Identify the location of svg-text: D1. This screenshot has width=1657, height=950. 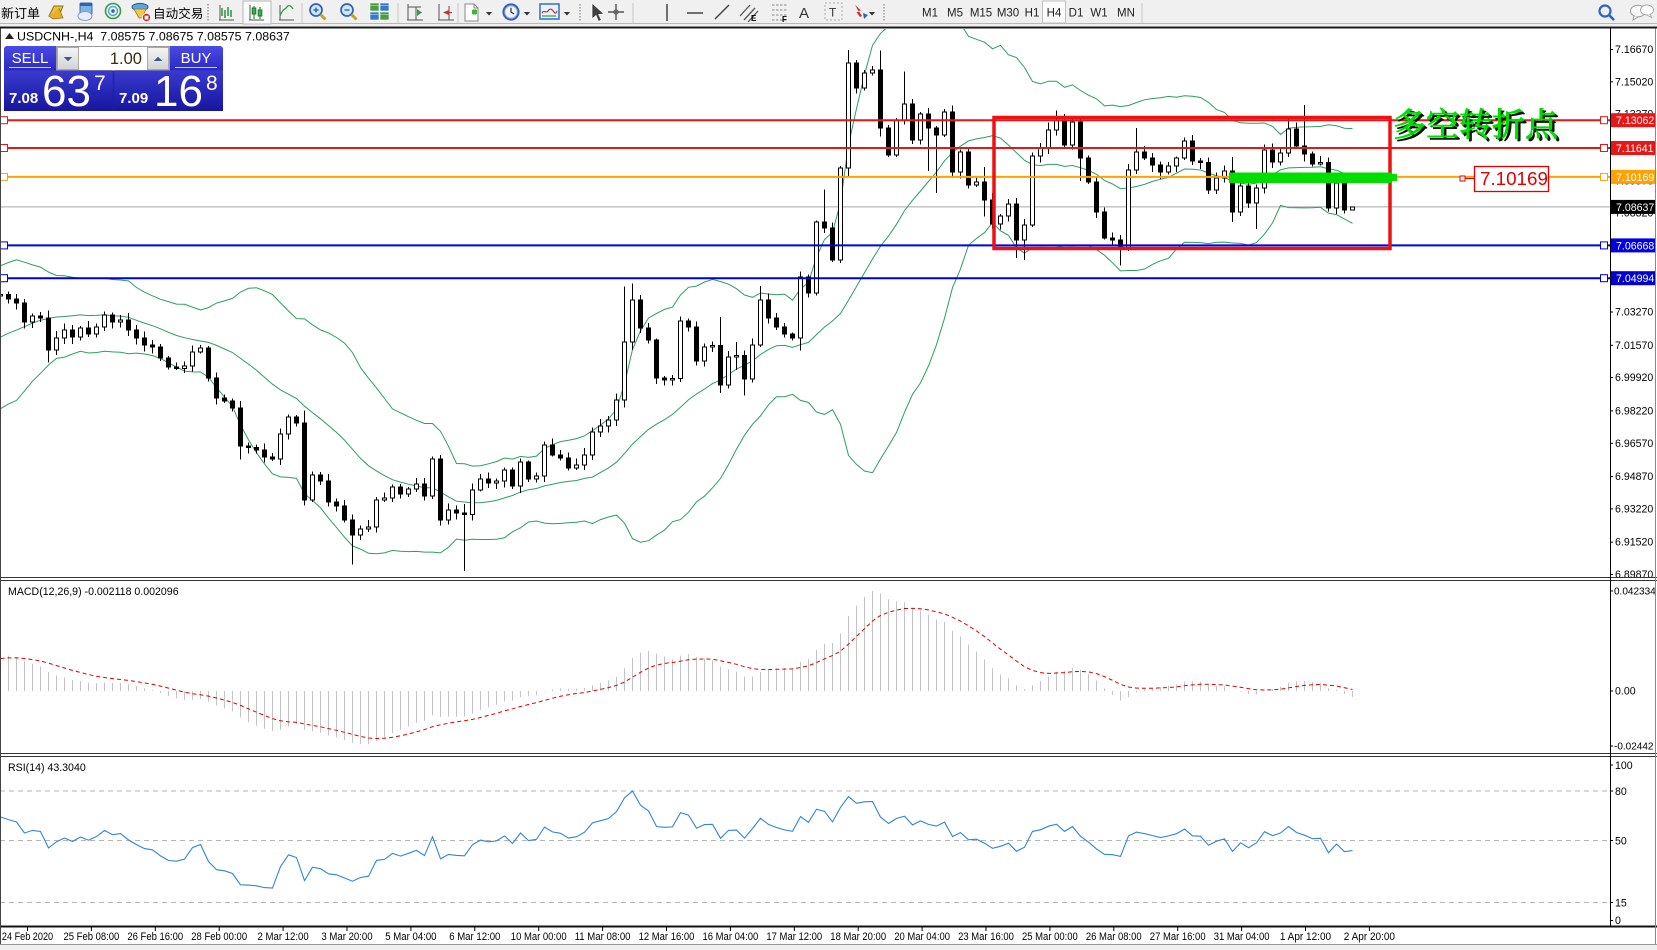
(1076, 14).